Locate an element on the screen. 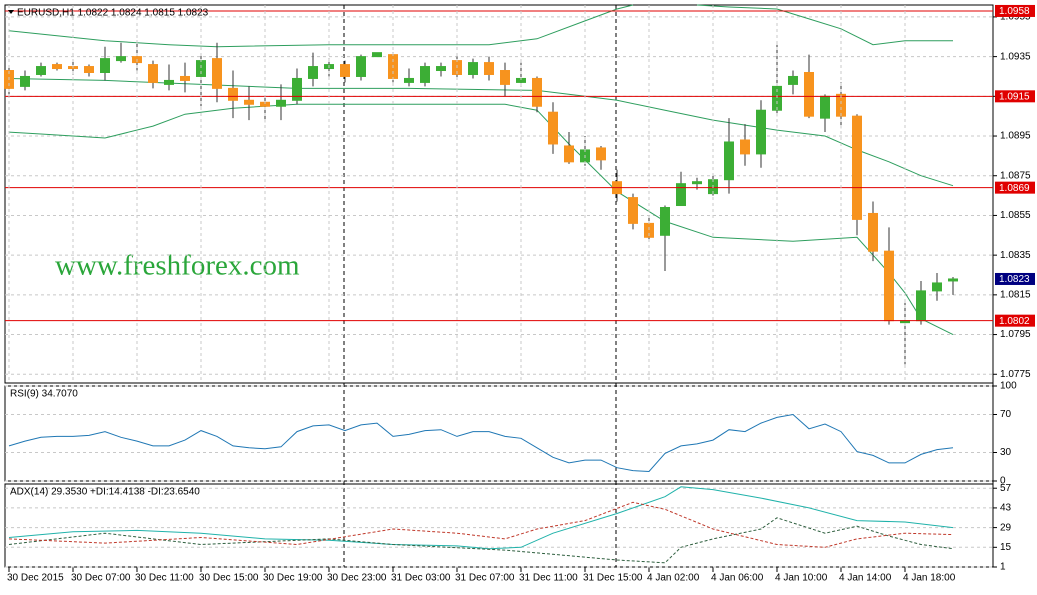 Image resolution: width=1037 pixels, height=595 pixels. y-tick-label: 43 is located at coordinates (1006, 508).